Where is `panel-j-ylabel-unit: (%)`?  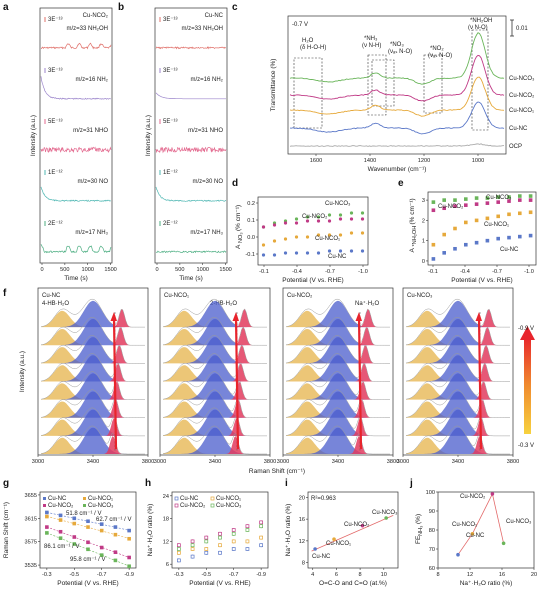 panel-j-ylabel-unit: (%) is located at coordinates (418, 519).